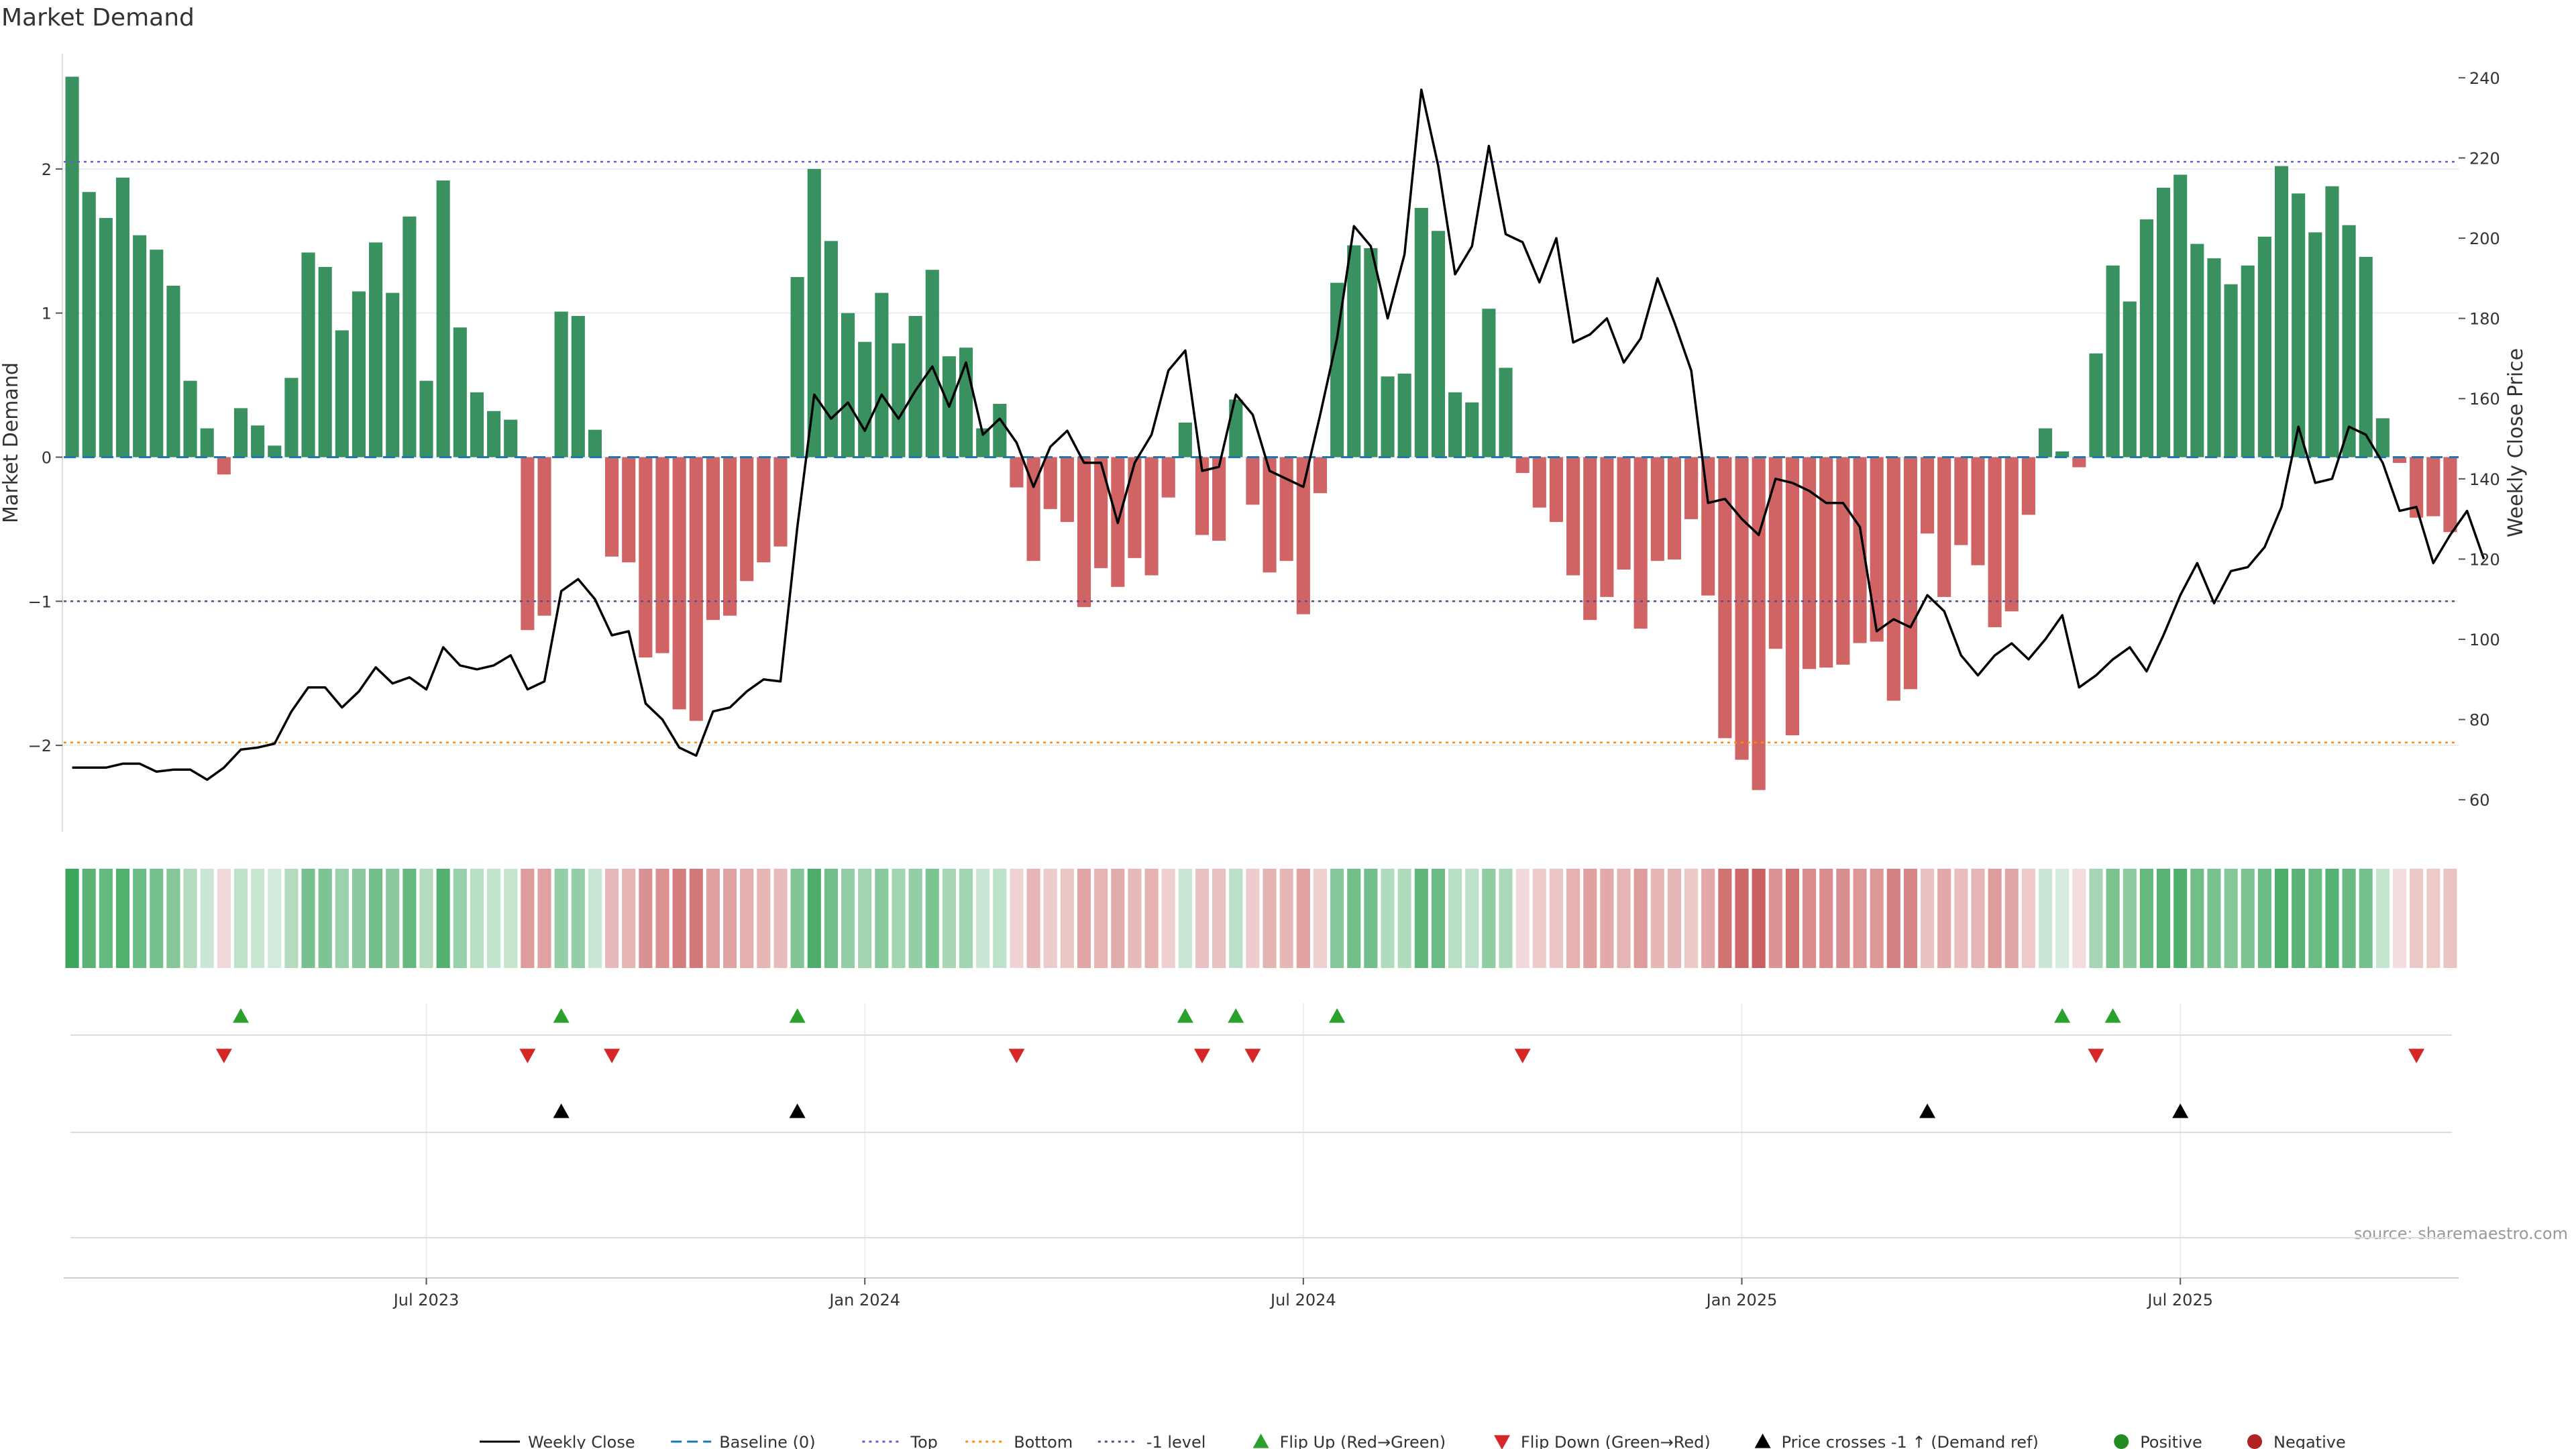 The height and width of the screenshot is (1449, 2576). Describe the element at coordinates (1363, 1441) in the screenshot. I see `legend-label: Flip Up (Red→Green)` at that location.